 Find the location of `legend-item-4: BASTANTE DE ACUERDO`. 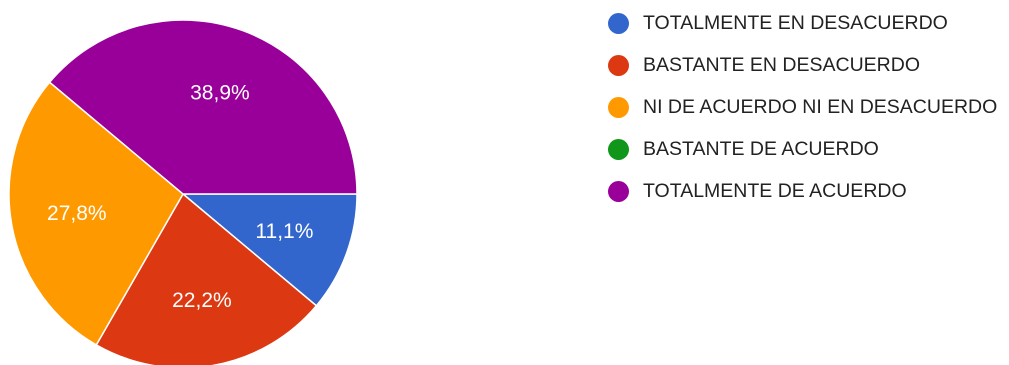

legend-item-4: BASTANTE DE ACUERDO is located at coordinates (808, 151).